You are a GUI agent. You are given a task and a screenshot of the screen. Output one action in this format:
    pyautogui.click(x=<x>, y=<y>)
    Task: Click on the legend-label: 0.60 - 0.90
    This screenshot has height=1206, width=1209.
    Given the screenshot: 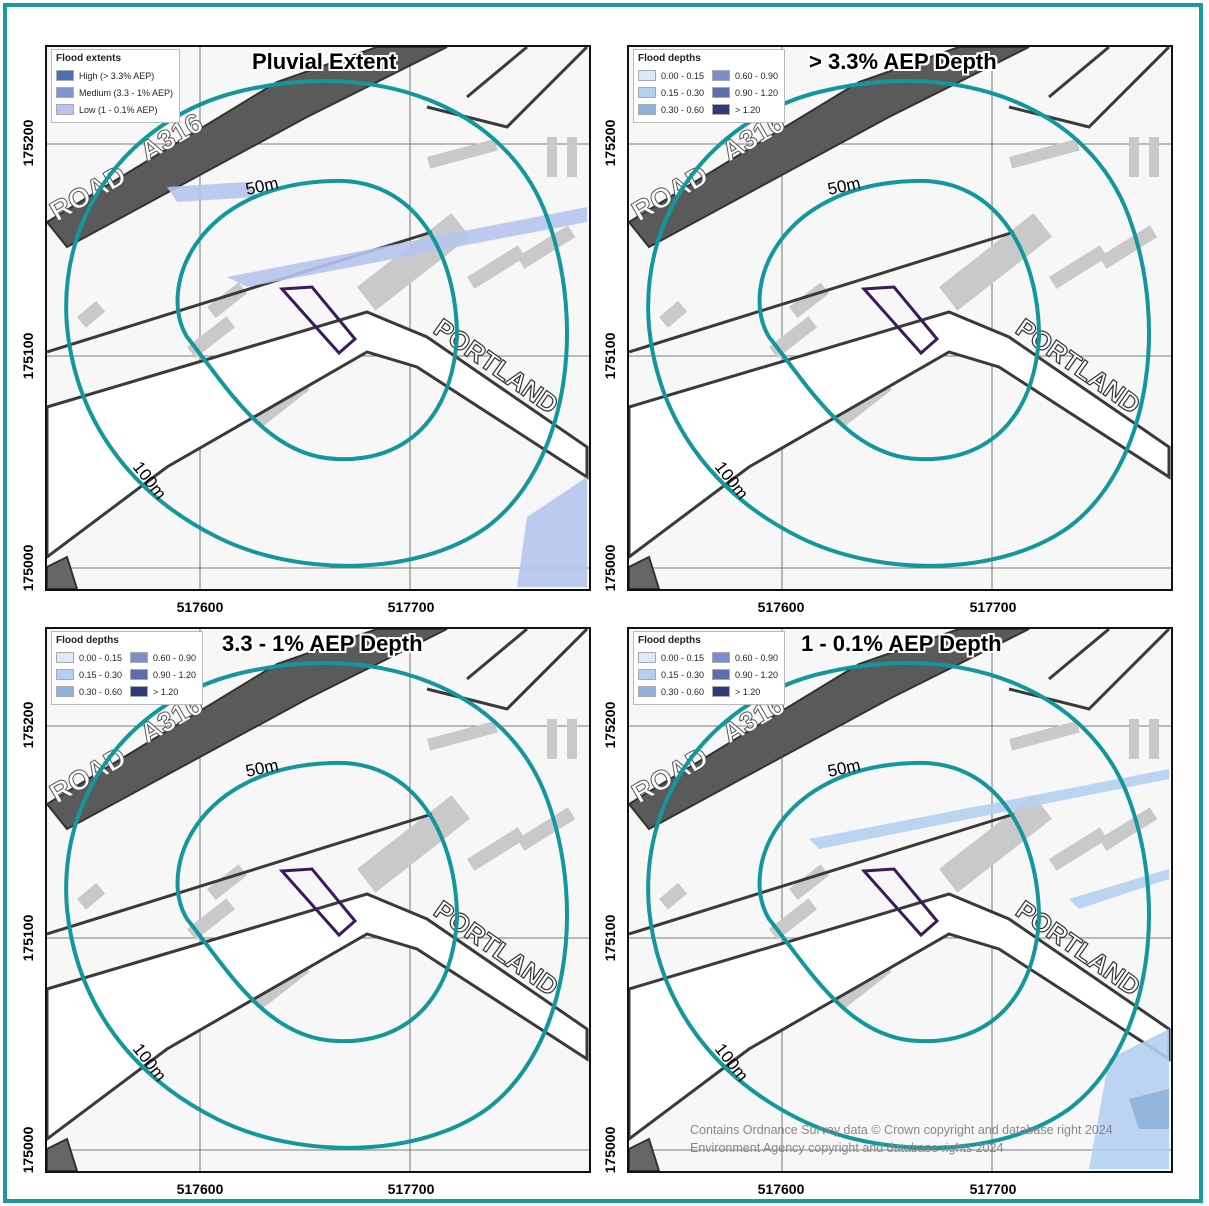 What is the action you would take?
    pyautogui.click(x=175, y=657)
    